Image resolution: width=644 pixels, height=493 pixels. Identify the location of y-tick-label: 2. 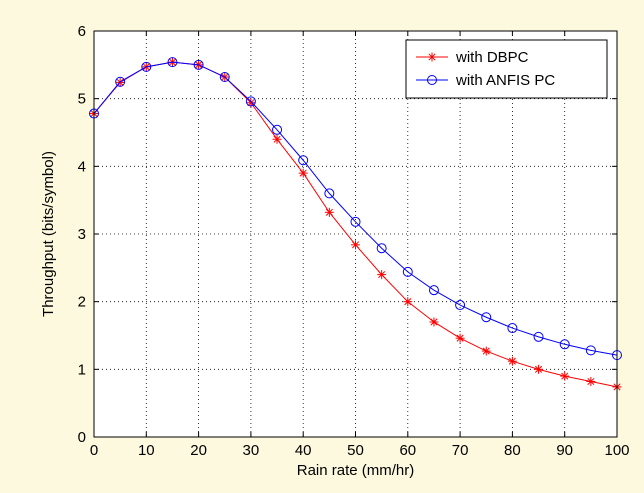
(82, 302).